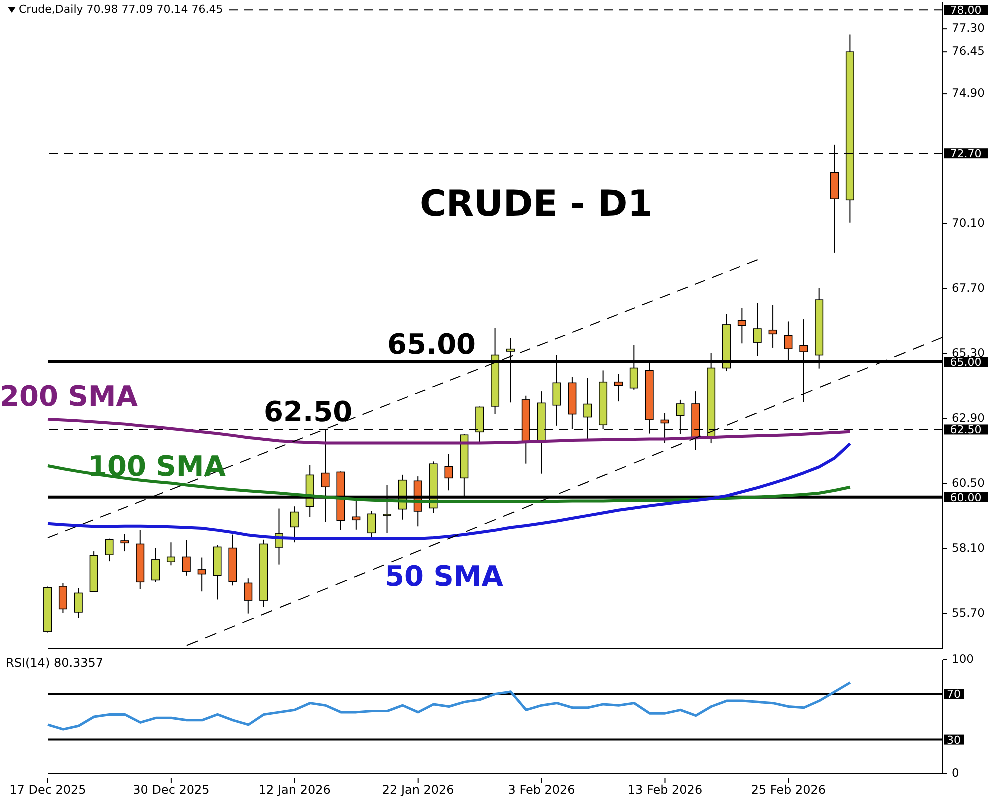 The height and width of the screenshot is (800, 1000). What do you see at coordinates (449, 706) in the screenshot?
I see `line-series` at bounding box center [449, 706].